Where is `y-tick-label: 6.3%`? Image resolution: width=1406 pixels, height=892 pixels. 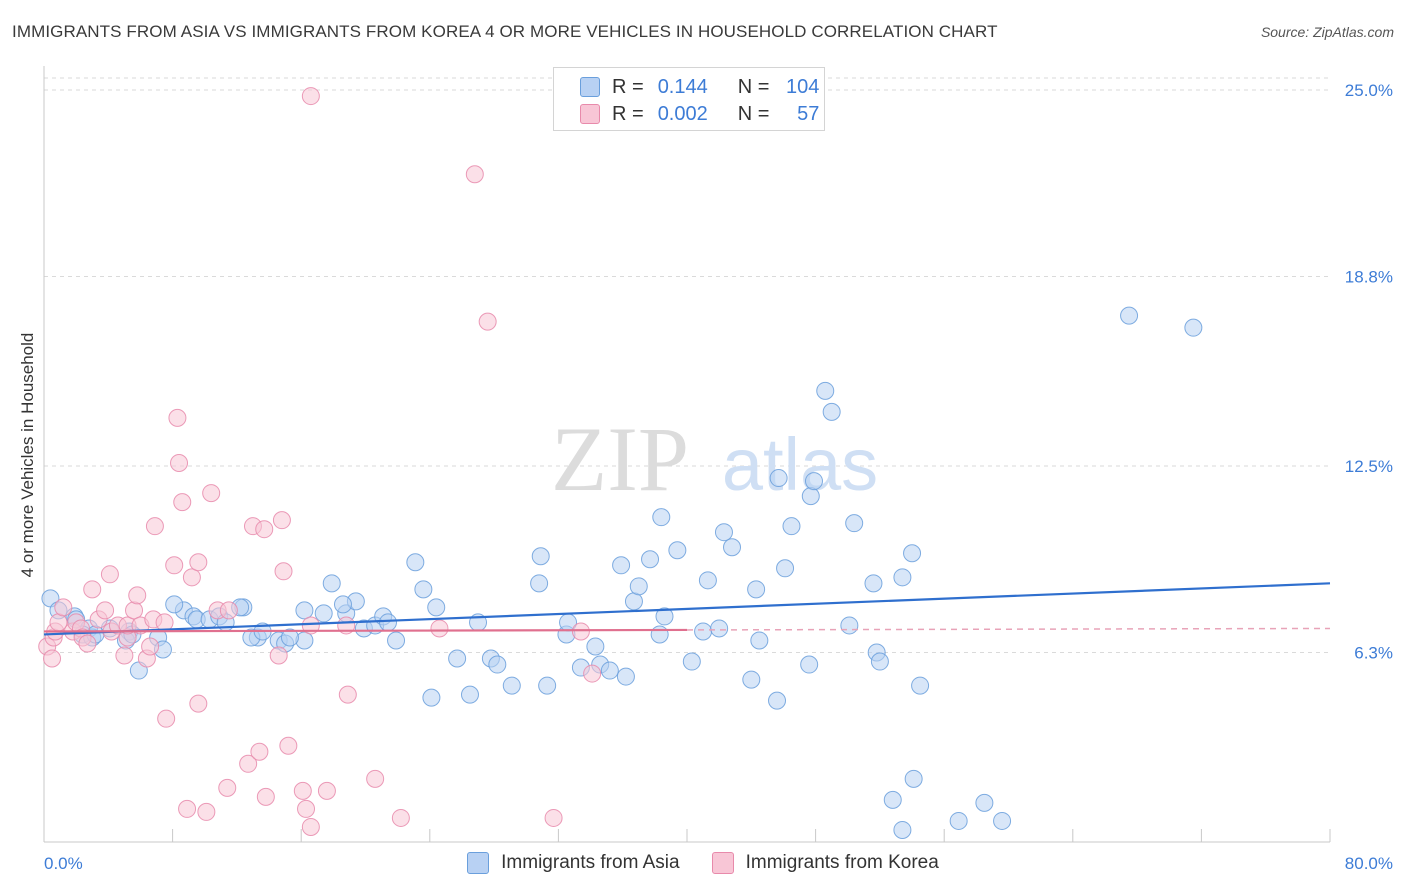
y-tick-label: 6.3% is located at coordinates (1373, 653).